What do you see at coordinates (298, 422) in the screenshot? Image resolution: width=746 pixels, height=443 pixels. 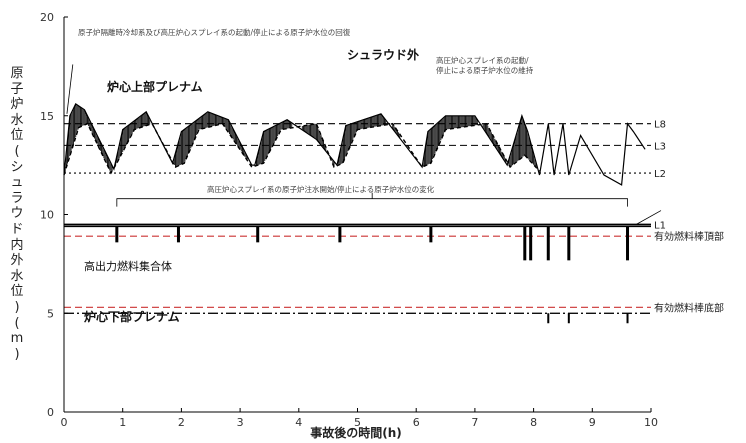 I see `x-tick-label: 4` at bounding box center [298, 422].